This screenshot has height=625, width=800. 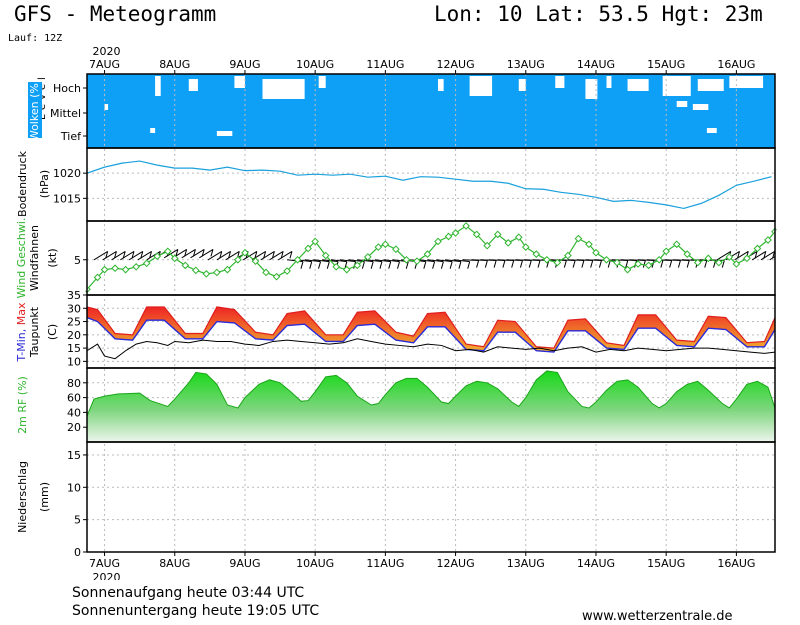 I want to click on y-tick-label: 40, so click(x=74, y=412).